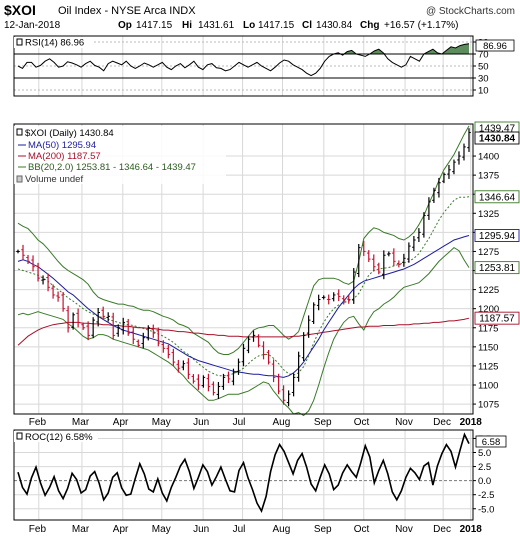  What do you see at coordinates (19, 436) in the screenshot?
I see `roc-legend-icon` at bounding box center [19, 436].